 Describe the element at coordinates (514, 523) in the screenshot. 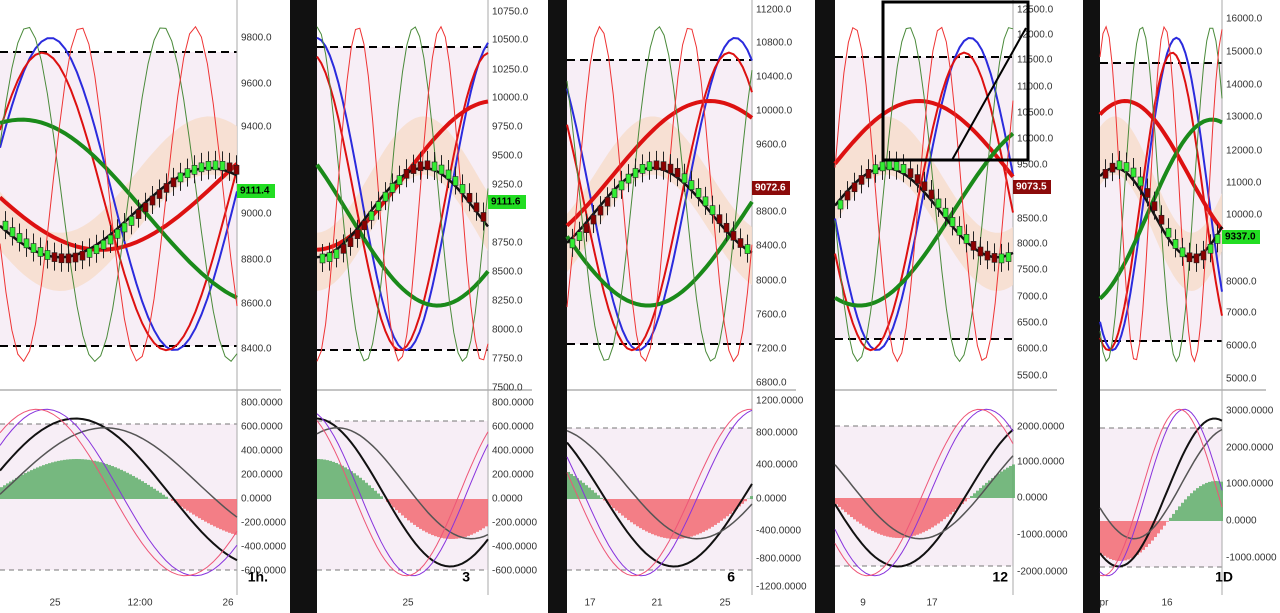

I see `osc-axis-label: -200.0000` at that location.